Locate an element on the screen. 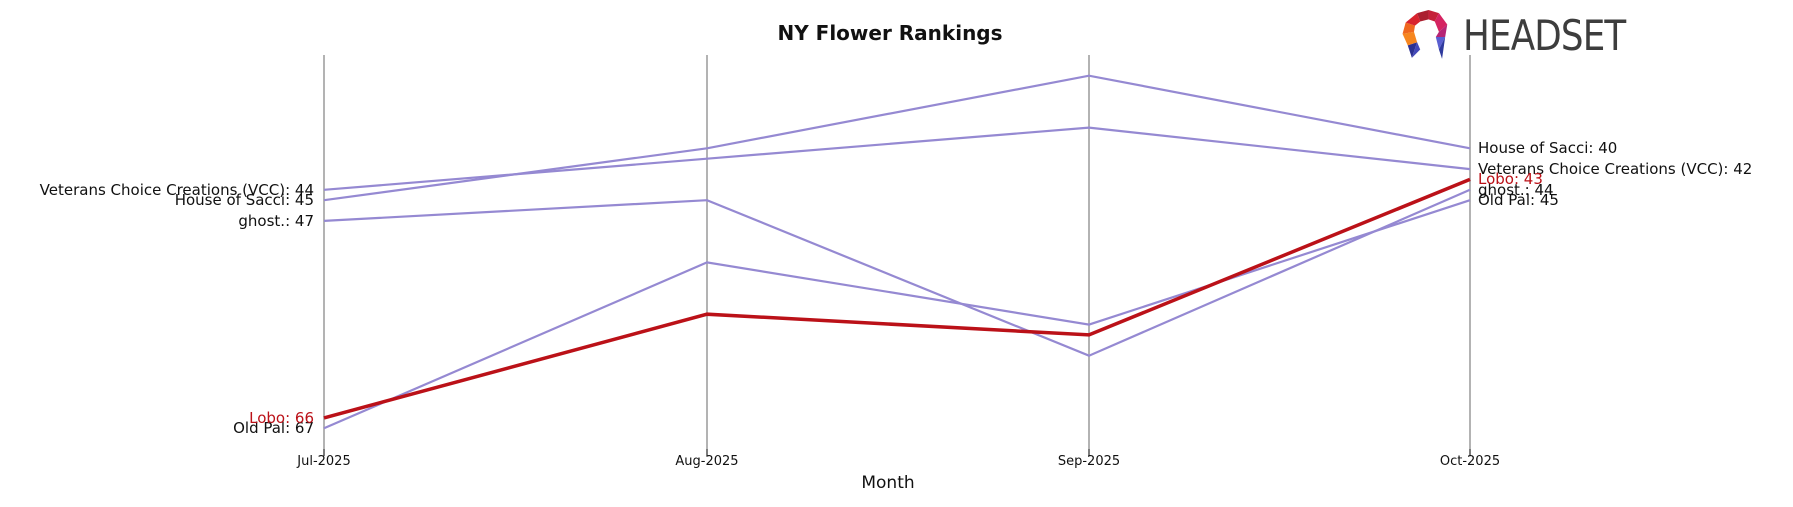 The height and width of the screenshot is (507, 1793). month-tick-label: Aug-2025 is located at coordinates (707, 461).